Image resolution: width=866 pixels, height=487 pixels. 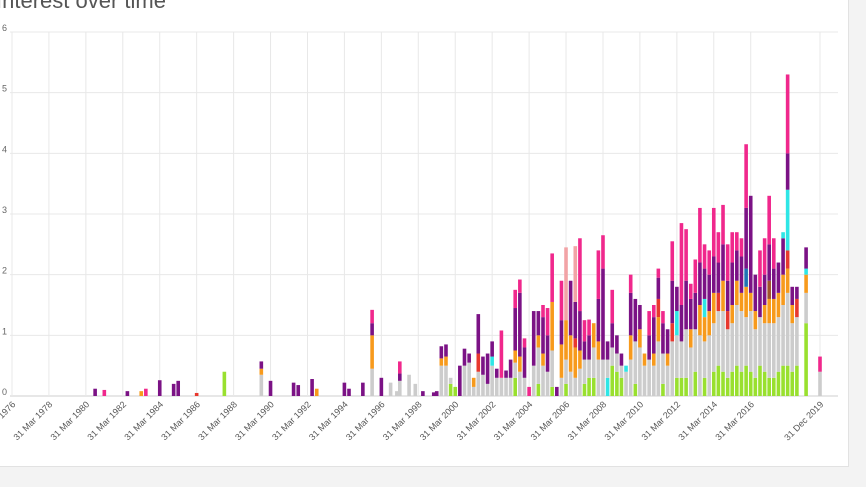 I want to click on y-tick-label: 4, so click(x=4, y=149).